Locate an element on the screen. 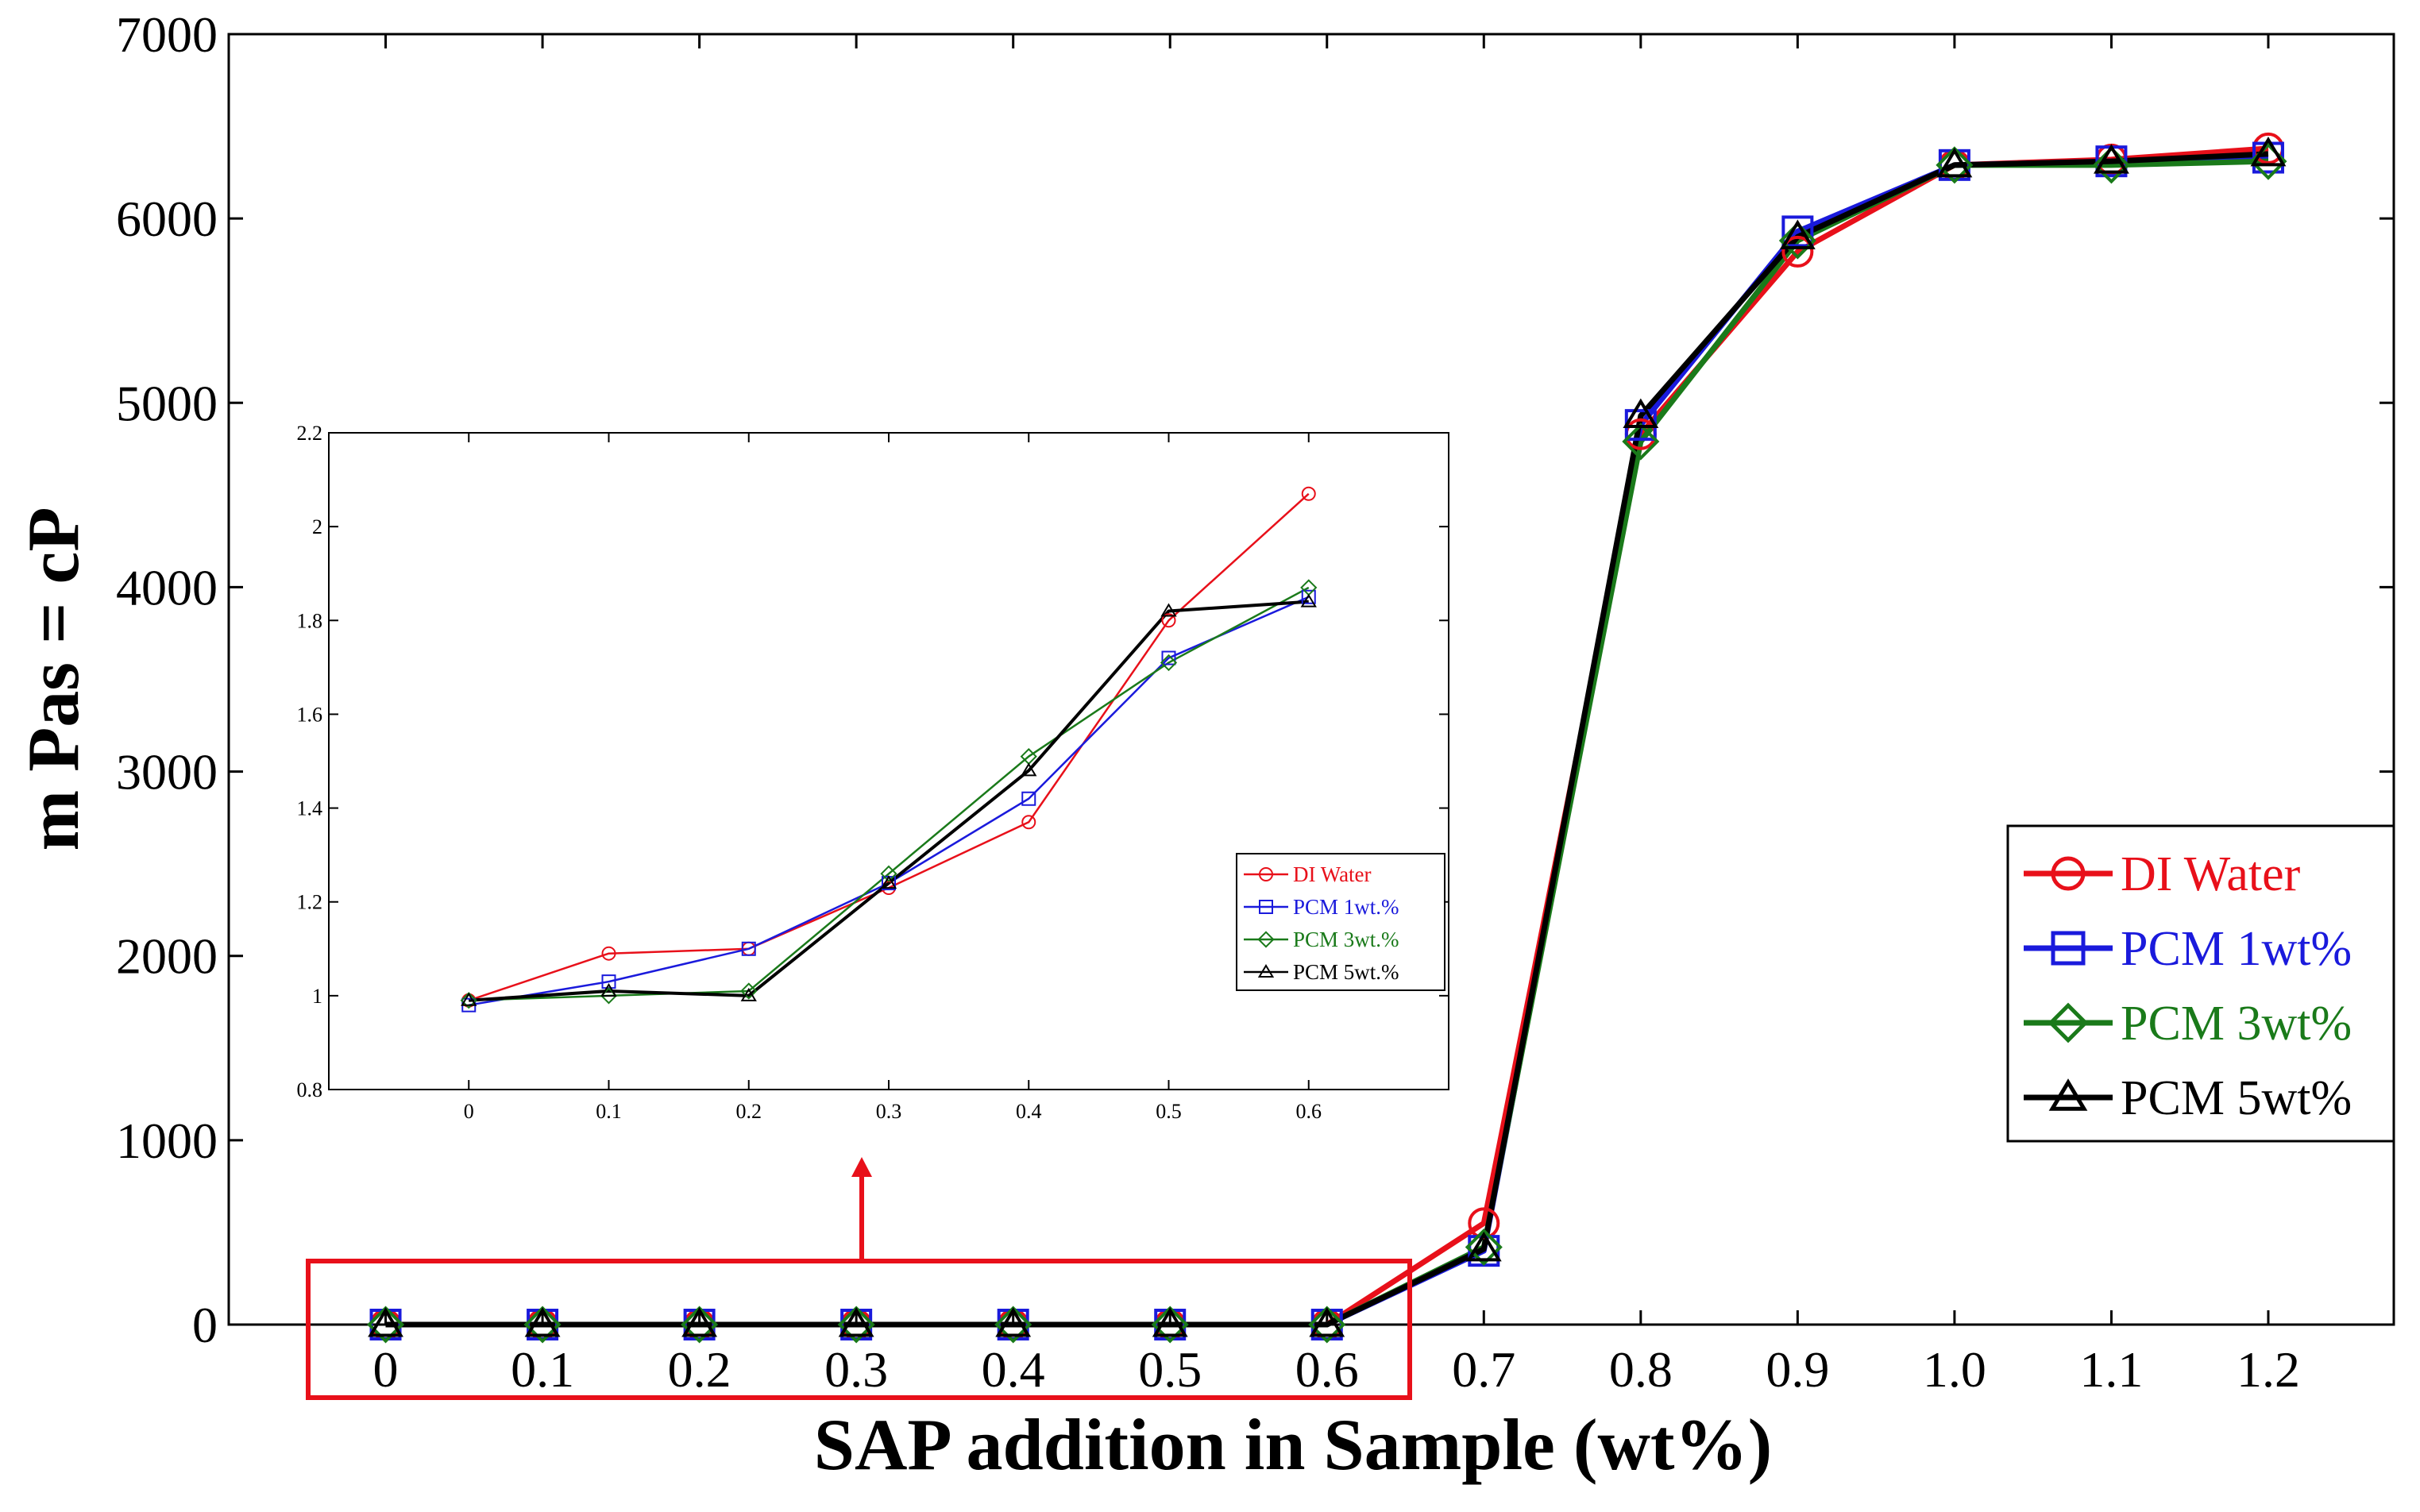  x-tick-label: 0.8 is located at coordinates (1641, 1369).